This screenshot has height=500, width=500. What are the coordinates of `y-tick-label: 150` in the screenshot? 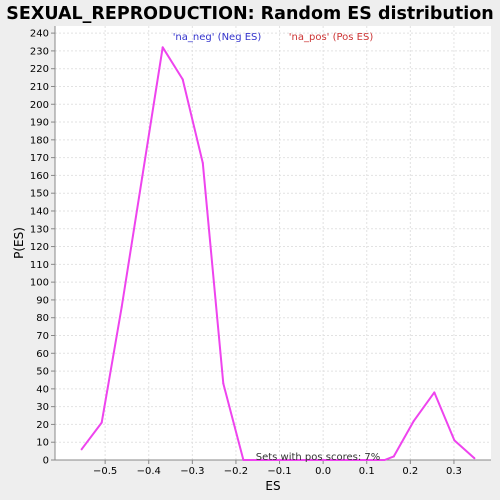 It's located at (39, 194).